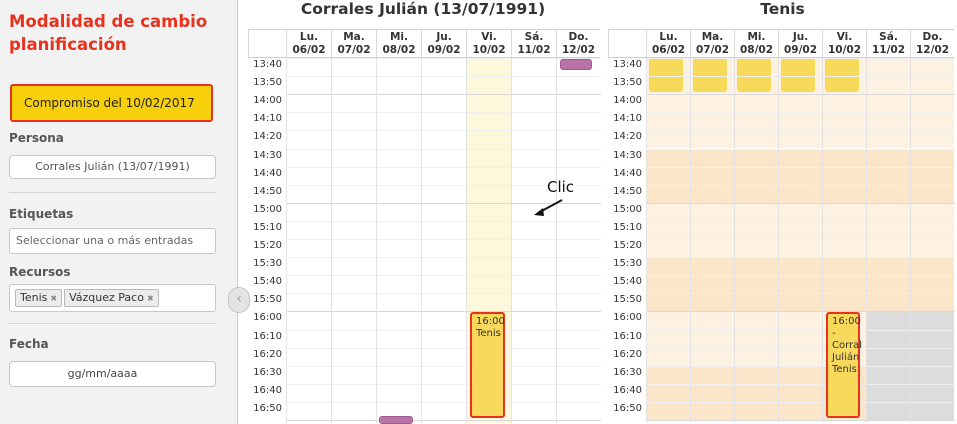 This screenshot has height=424, width=957. What do you see at coordinates (846, 358) in the screenshot?
I see `event-text: Julián` at bounding box center [846, 358].